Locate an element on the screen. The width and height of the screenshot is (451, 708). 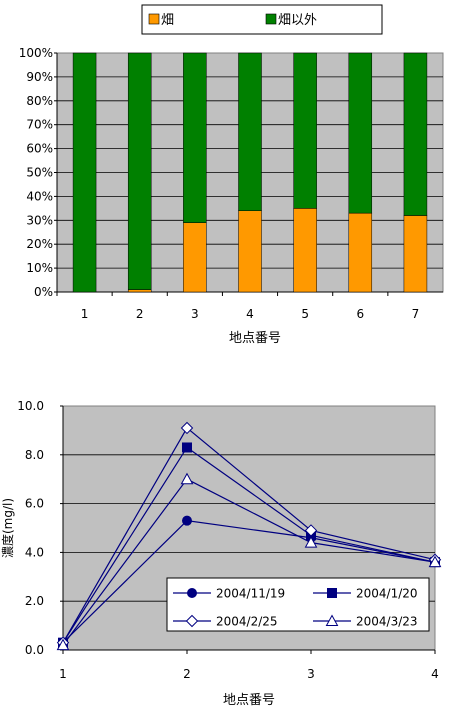
bar-y-tick-label: 100% is located at coordinates (36, 53).